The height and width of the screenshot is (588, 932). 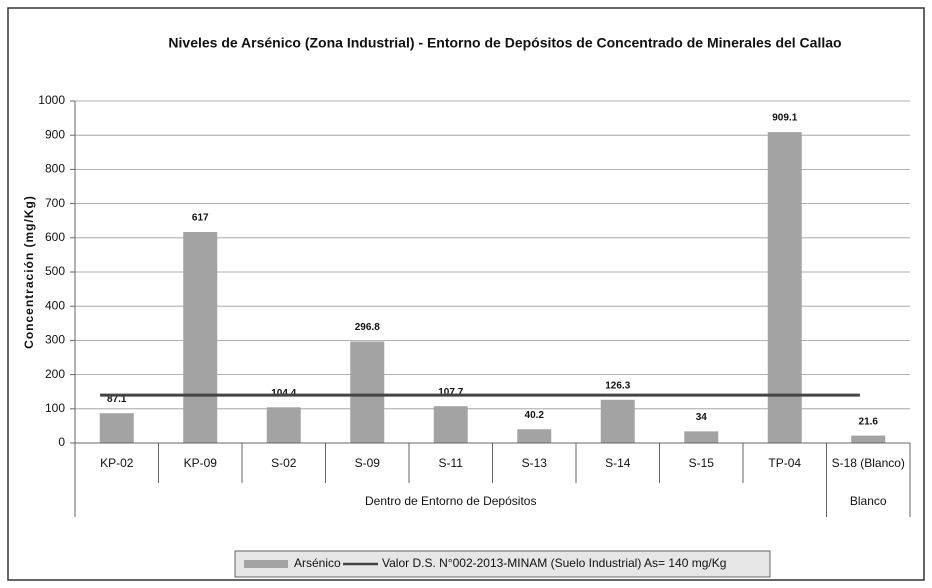 I want to click on x-tick-label: TP-04, so click(x=784, y=463).